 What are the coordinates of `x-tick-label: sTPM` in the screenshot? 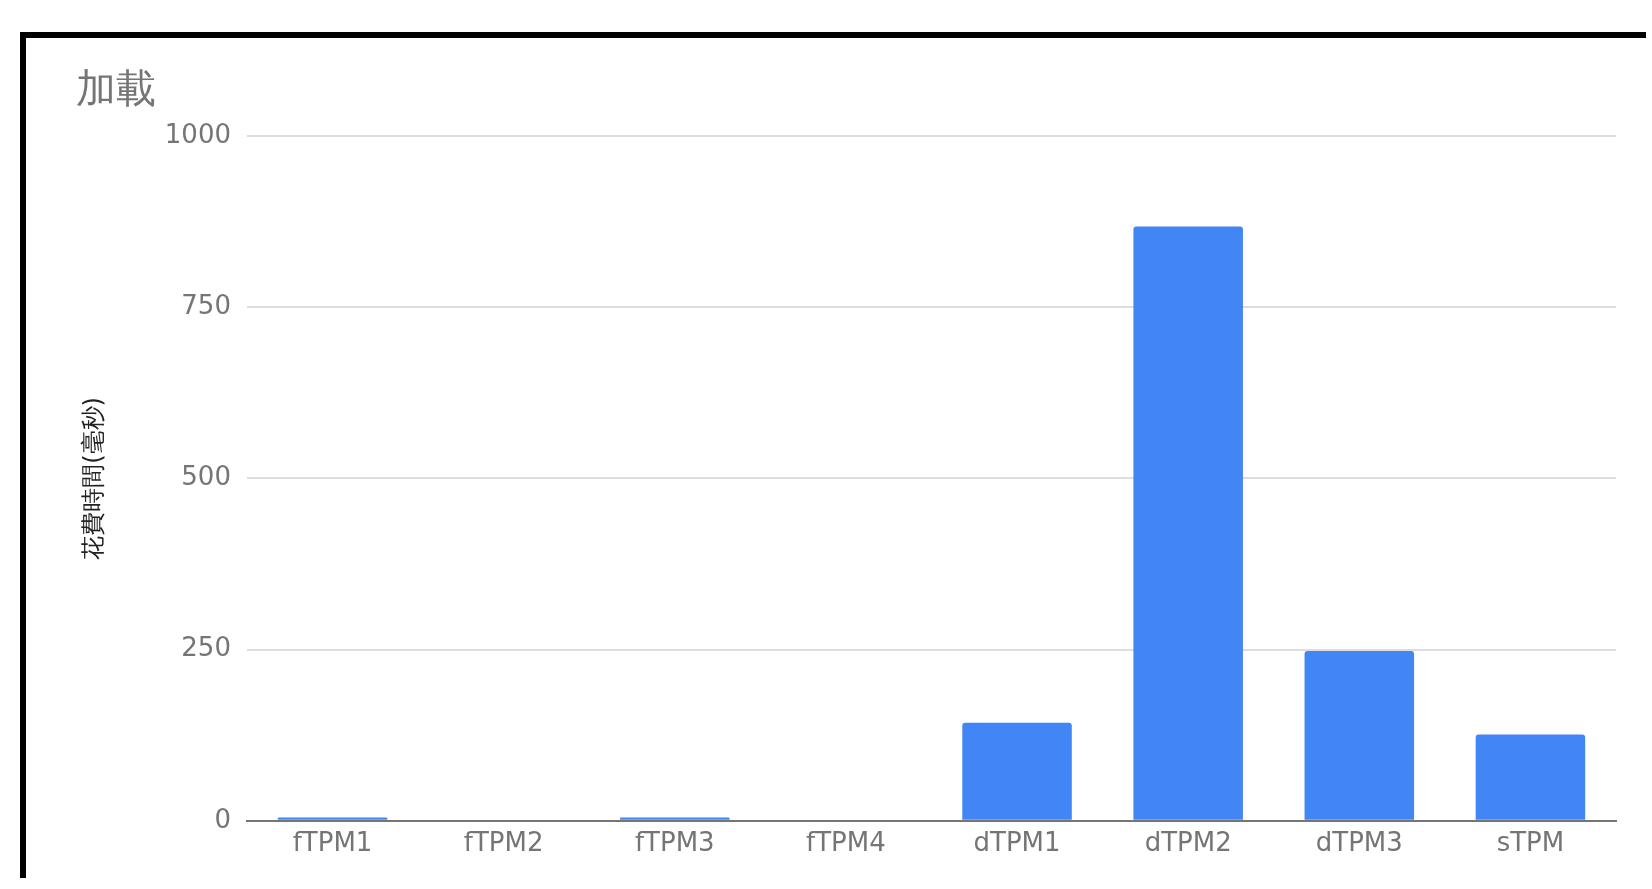 It's located at (1530, 842).